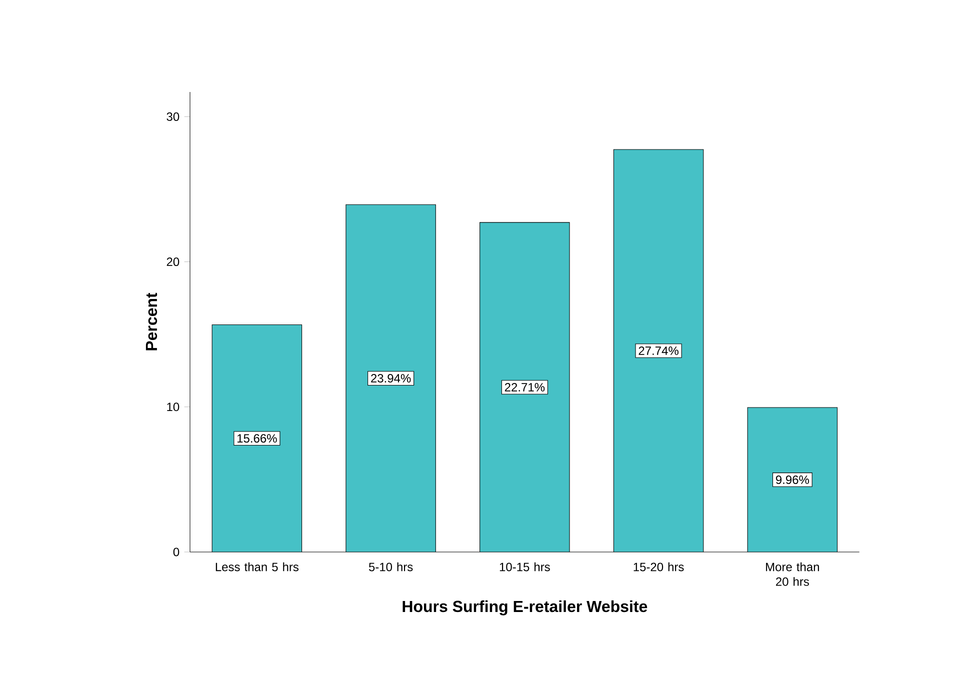 The height and width of the screenshot is (677, 969). I want to click on y-tick-label: 10, so click(173, 407).